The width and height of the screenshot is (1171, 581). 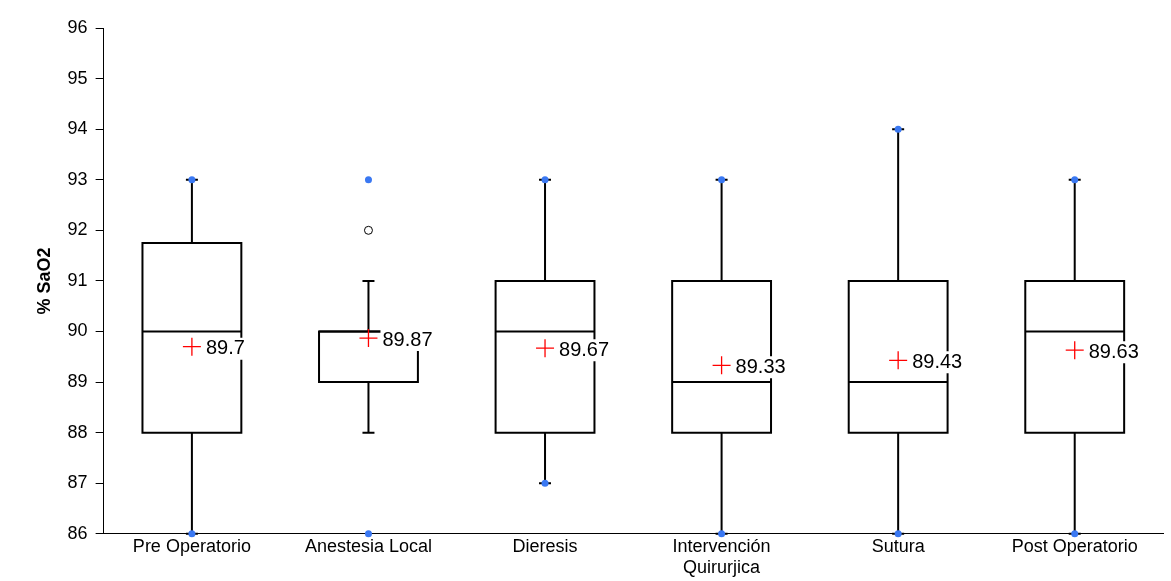 I want to click on x-tick-label: Sutura, so click(x=898, y=545).